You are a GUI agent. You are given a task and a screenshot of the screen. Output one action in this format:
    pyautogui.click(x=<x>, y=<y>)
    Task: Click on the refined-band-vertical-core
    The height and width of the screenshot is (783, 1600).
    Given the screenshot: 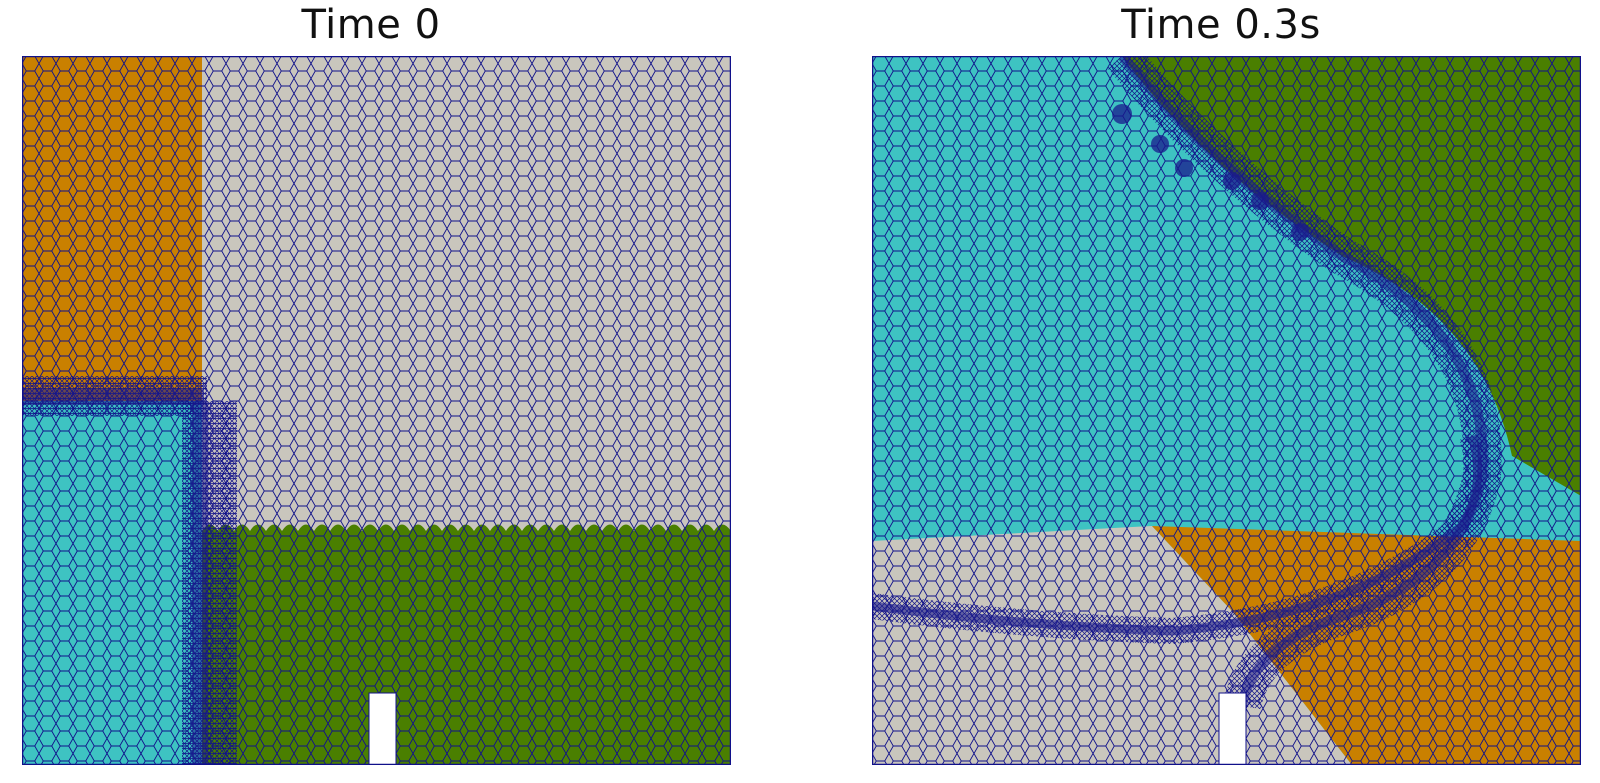 What is the action you would take?
    pyautogui.click(x=200, y=583)
    